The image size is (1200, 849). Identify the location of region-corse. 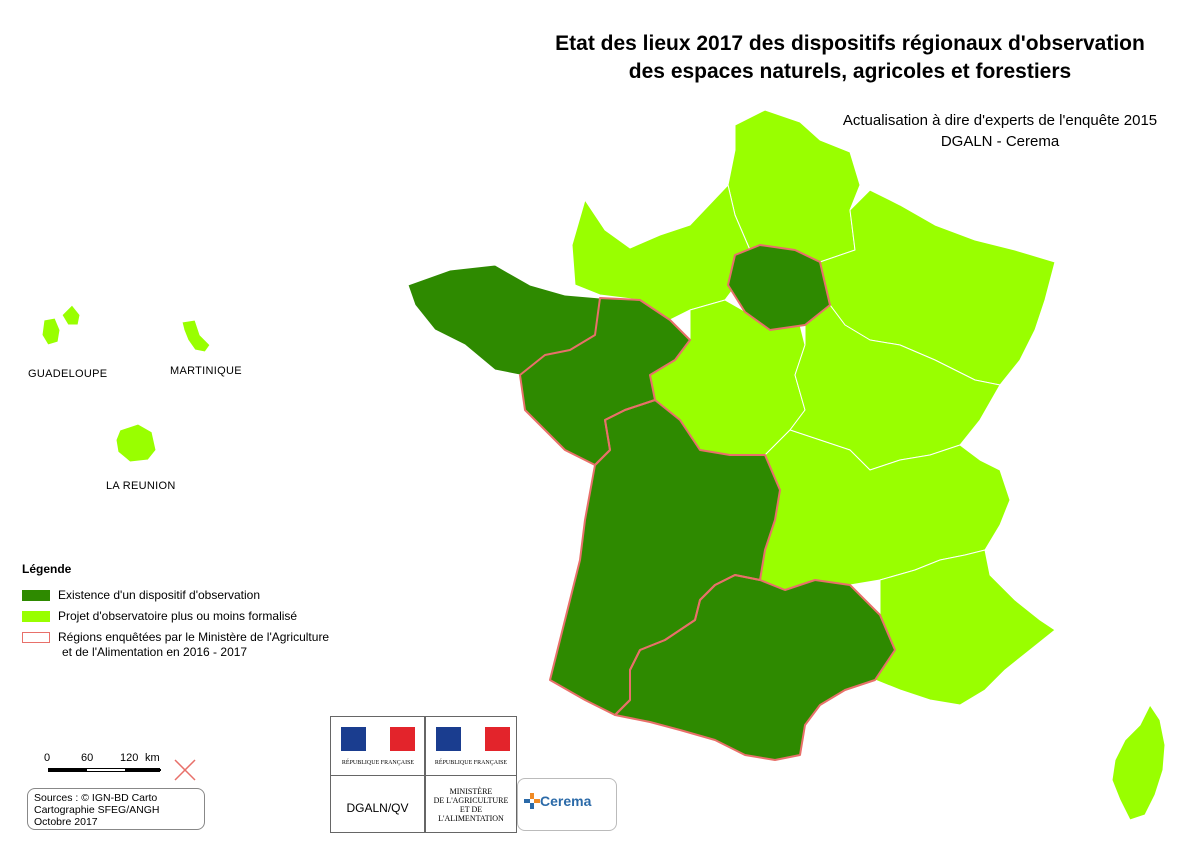
(1138, 762).